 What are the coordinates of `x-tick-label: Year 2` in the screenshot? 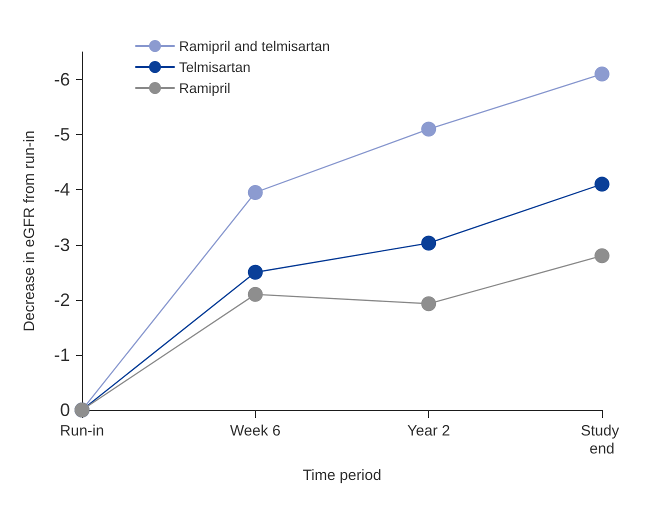 It's located at (428, 431).